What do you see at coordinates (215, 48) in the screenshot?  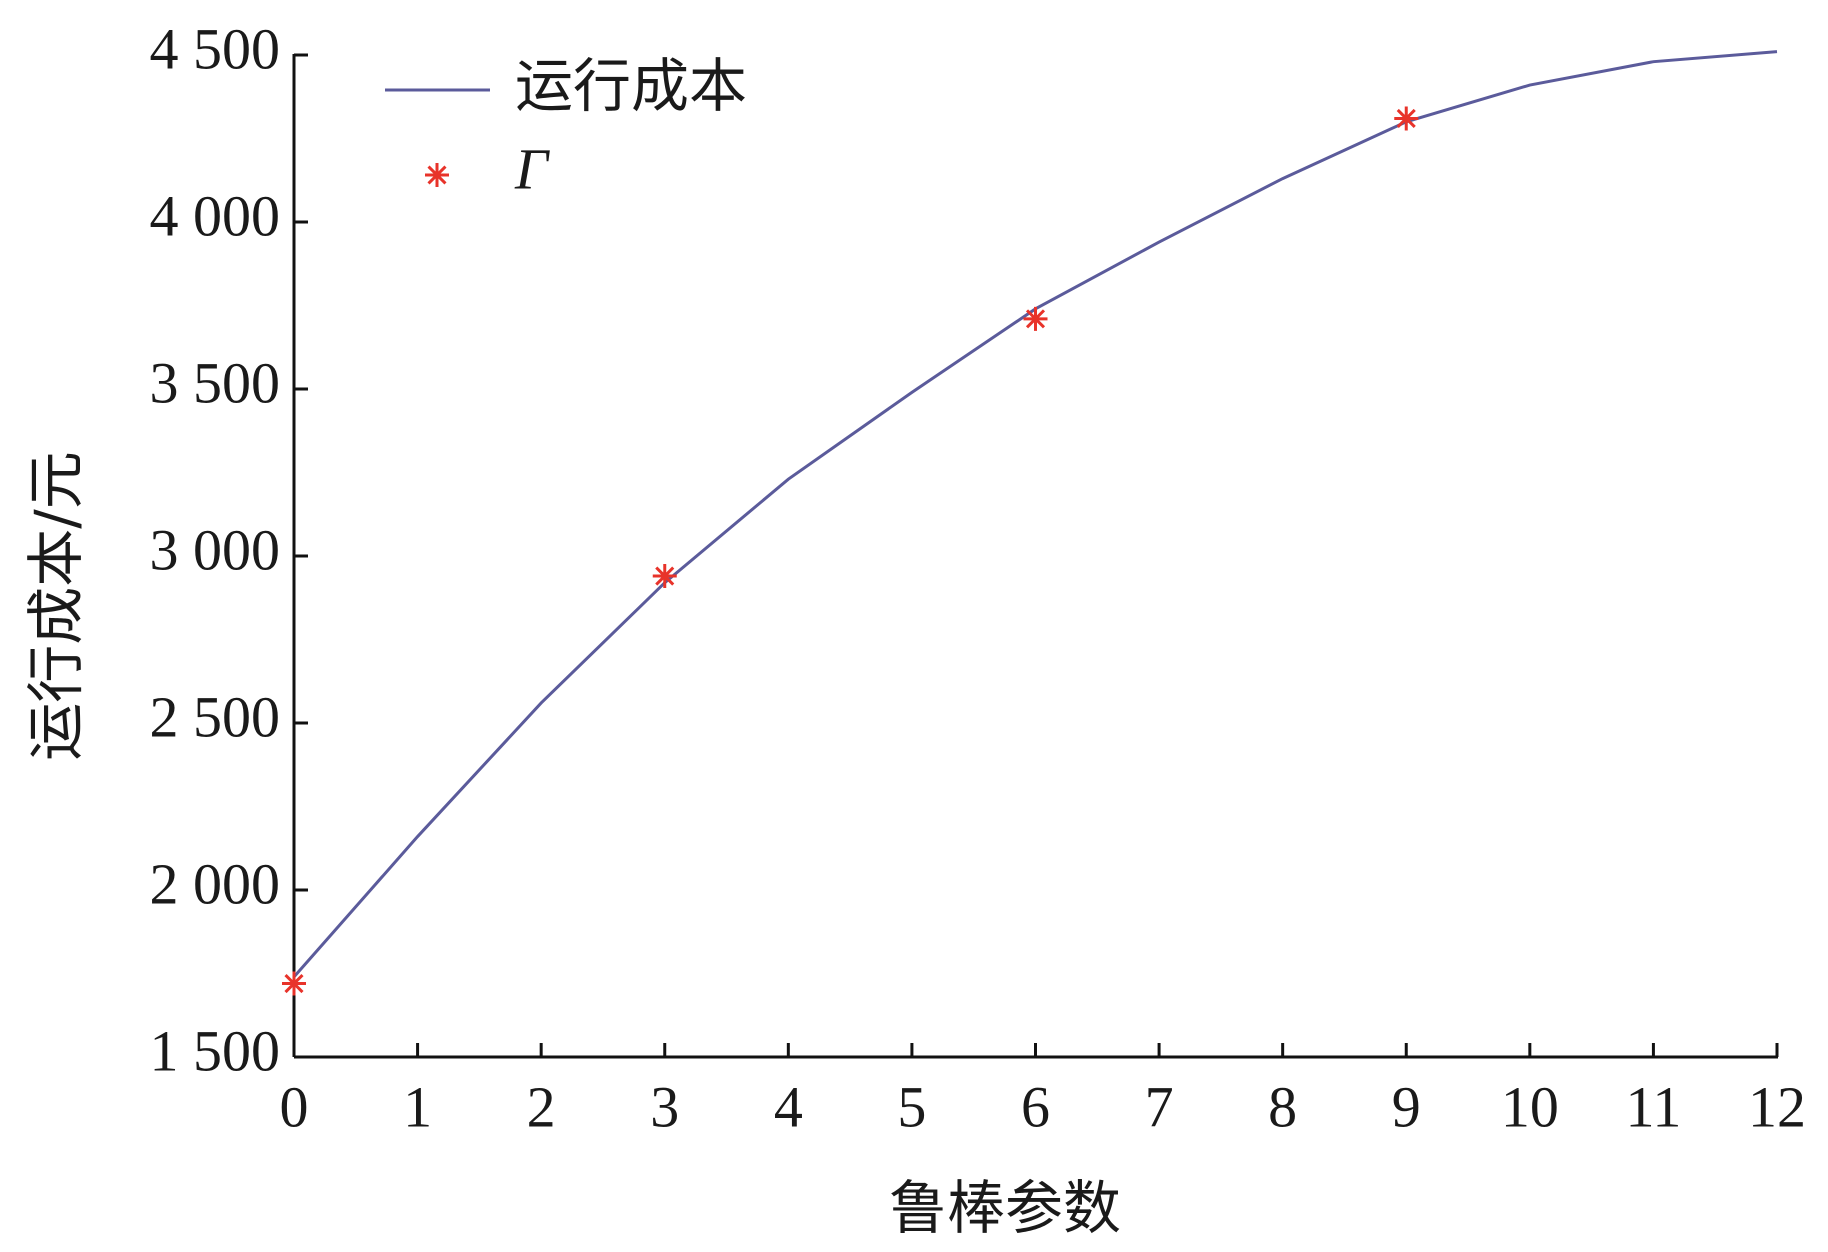 I see `y-tick-label: 4 500` at bounding box center [215, 48].